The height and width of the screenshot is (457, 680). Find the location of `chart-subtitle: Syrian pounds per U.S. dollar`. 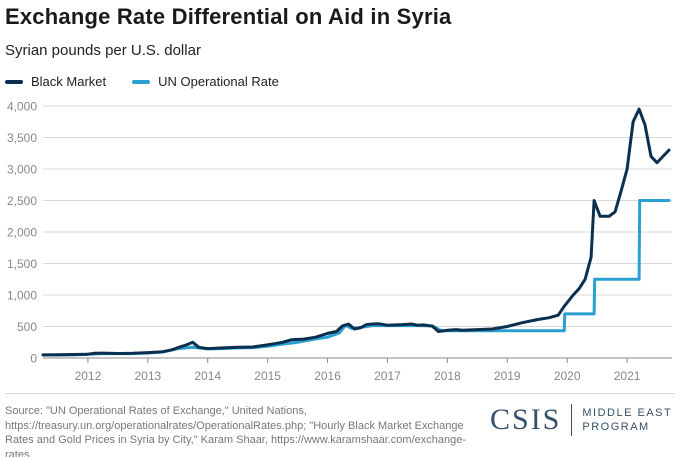

chart-subtitle: Syrian pounds per U.S. dollar is located at coordinates (103, 50).